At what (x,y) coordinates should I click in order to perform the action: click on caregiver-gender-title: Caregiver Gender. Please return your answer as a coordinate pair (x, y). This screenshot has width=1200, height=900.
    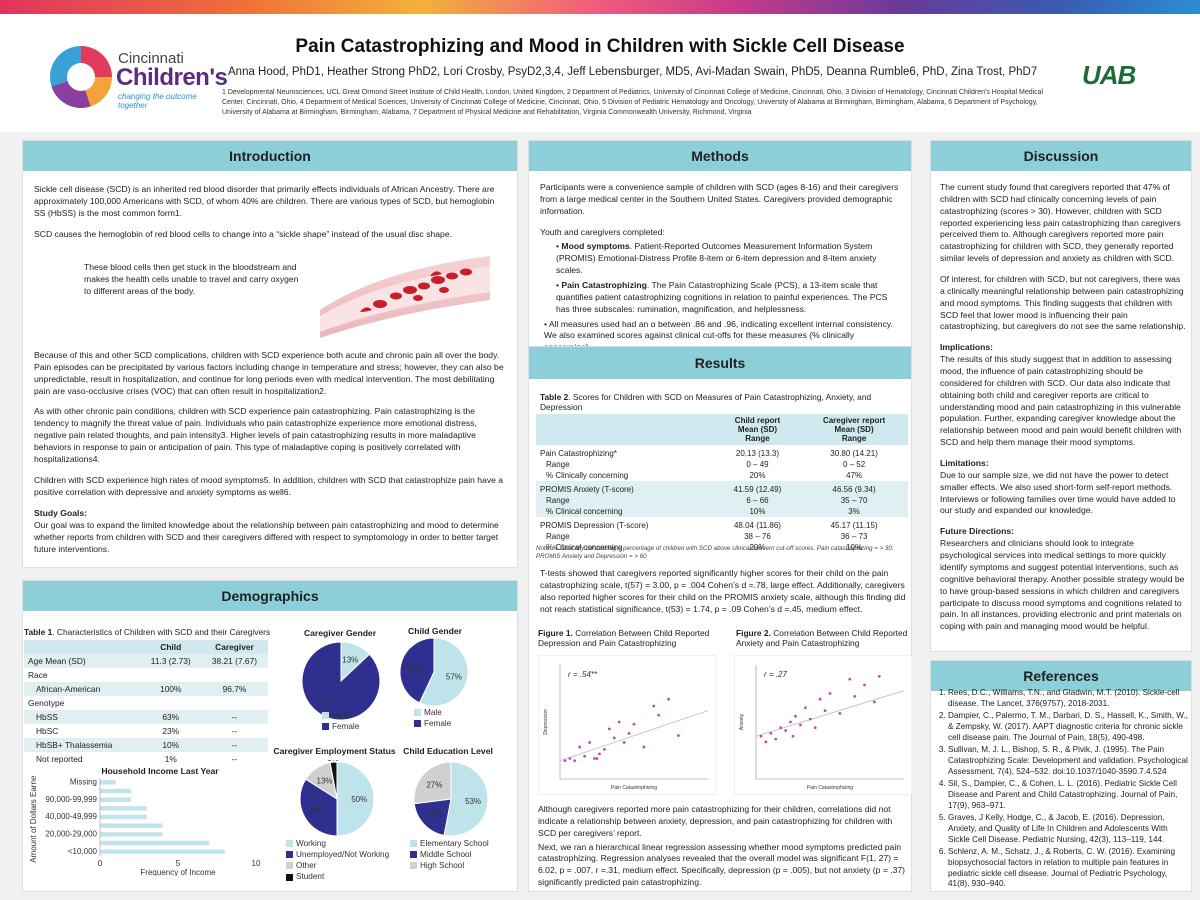
    Looking at the image, I should click on (340, 633).